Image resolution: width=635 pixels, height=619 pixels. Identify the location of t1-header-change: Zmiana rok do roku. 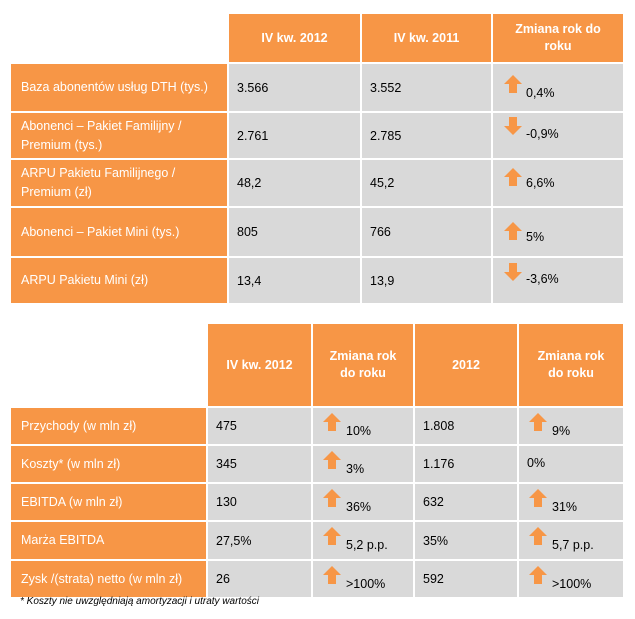
(558, 38).